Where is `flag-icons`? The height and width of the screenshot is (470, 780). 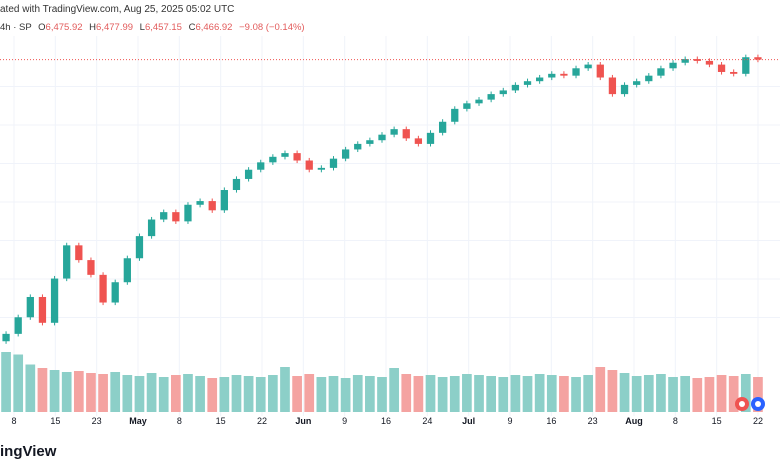
flag-icons is located at coordinates (750, 404).